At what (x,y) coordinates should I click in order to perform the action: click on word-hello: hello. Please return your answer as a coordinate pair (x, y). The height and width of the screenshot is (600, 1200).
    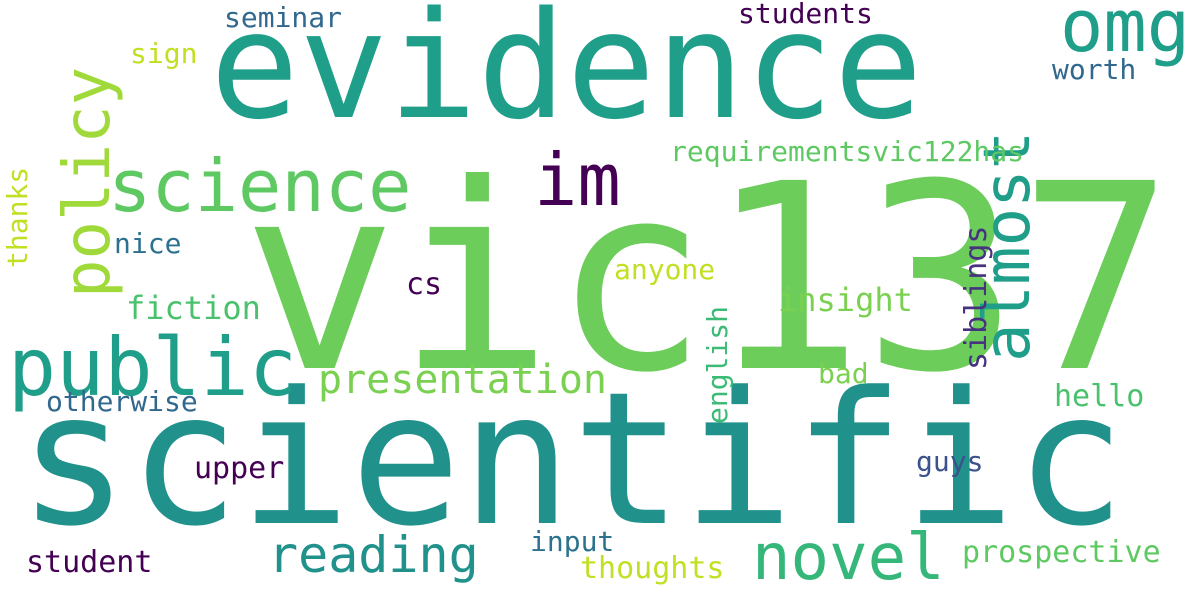
    Looking at the image, I should click on (1099, 396).